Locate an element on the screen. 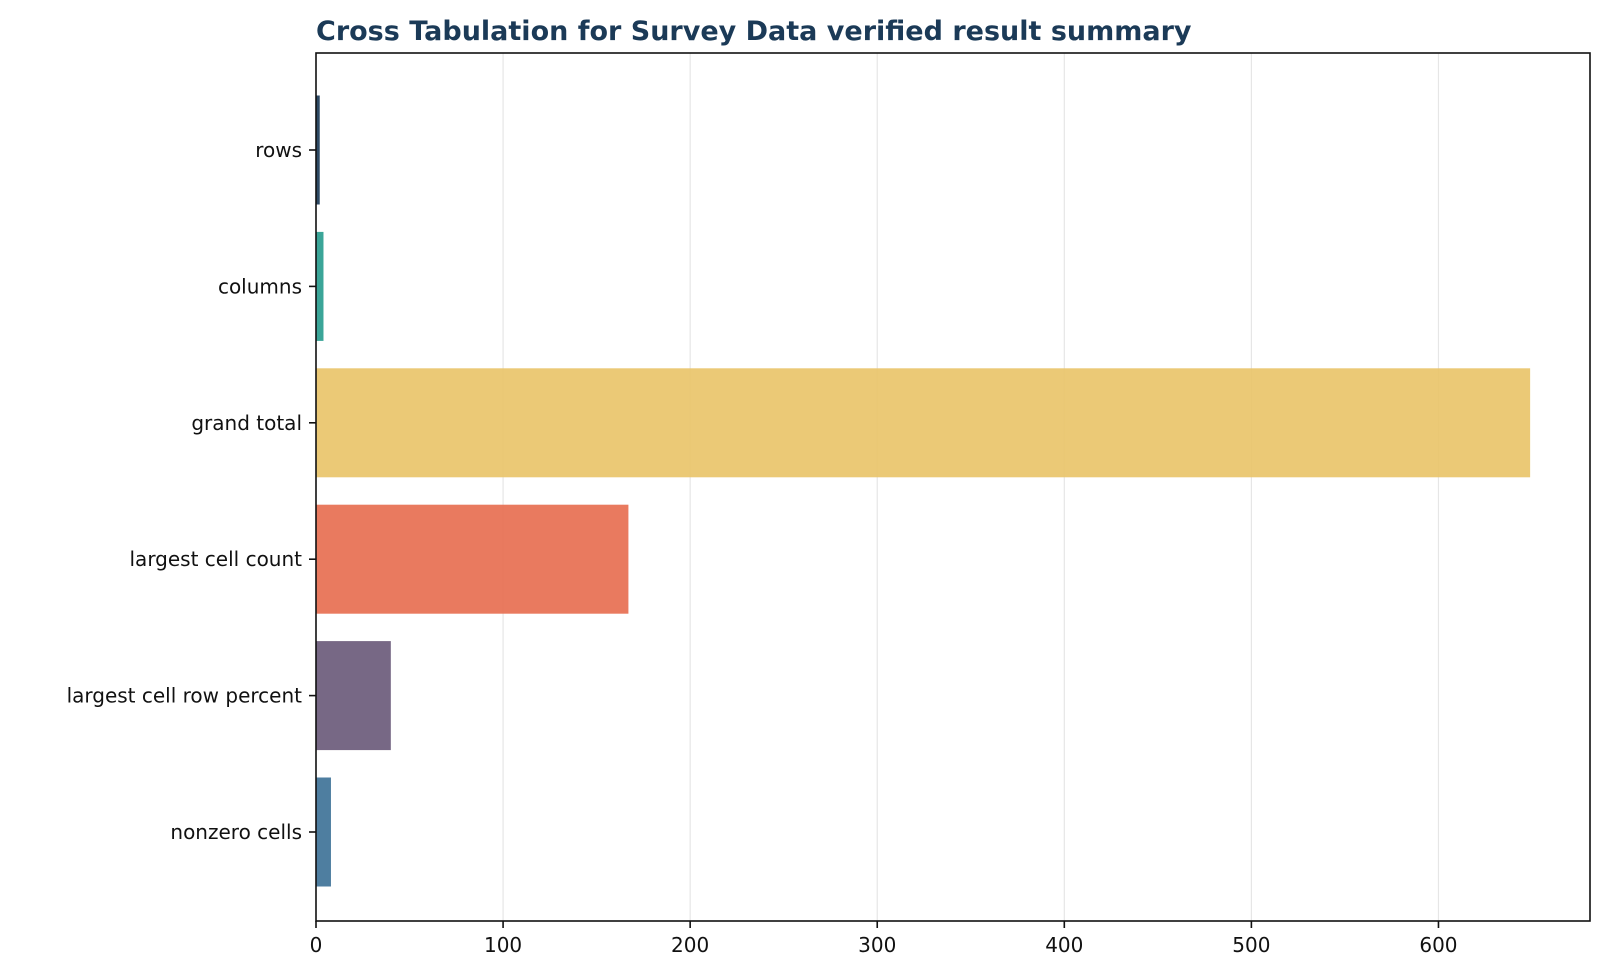 The image size is (1600, 978). y-tick-label: nonzero cells is located at coordinates (236, 832).